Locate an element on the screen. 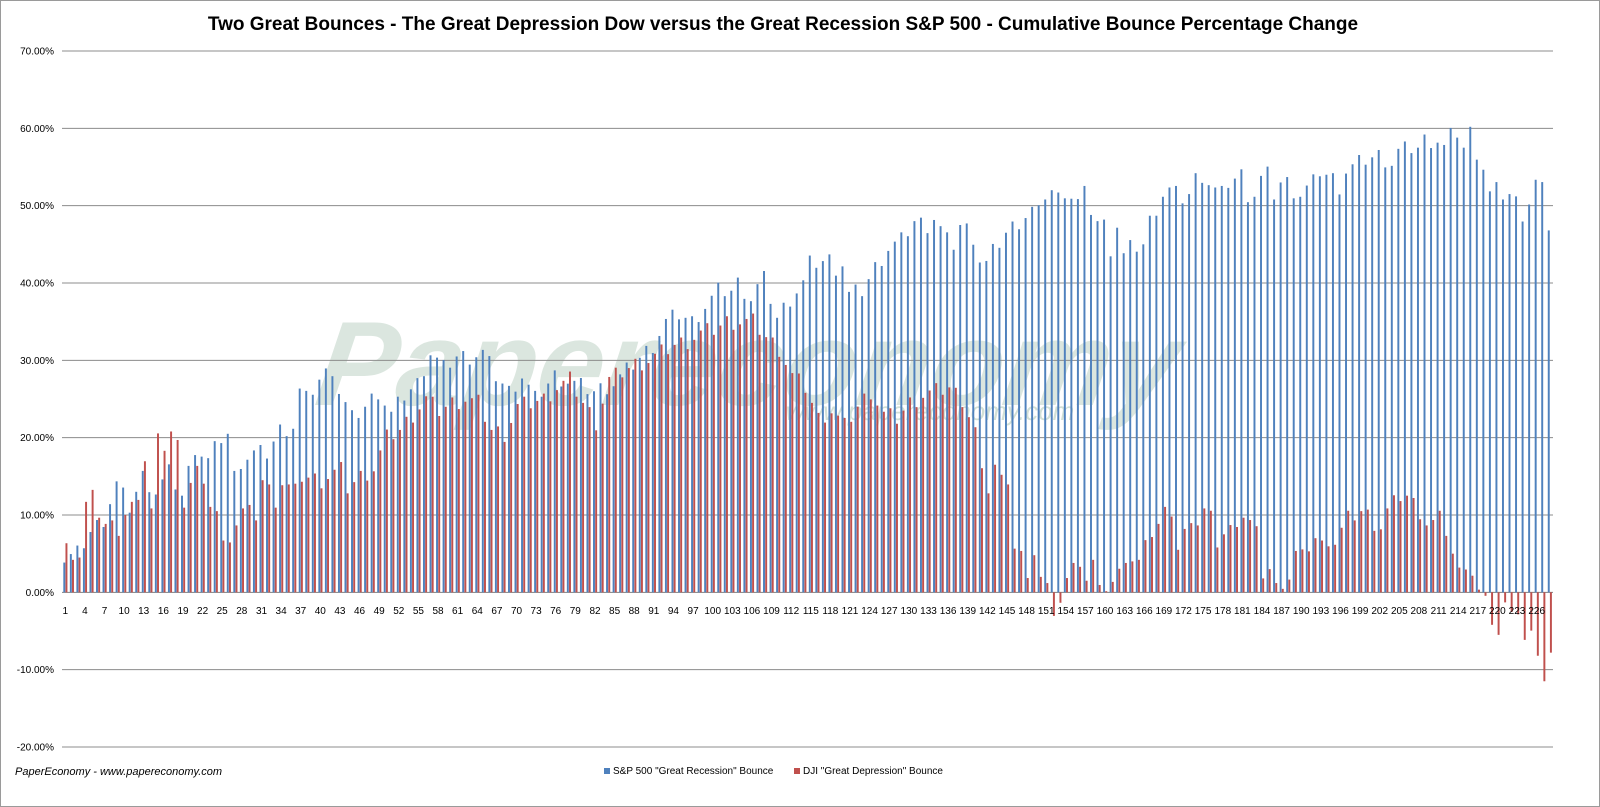  credit-text: PaperEconomy - www.papereconomy.com is located at coordinates (118, 772).